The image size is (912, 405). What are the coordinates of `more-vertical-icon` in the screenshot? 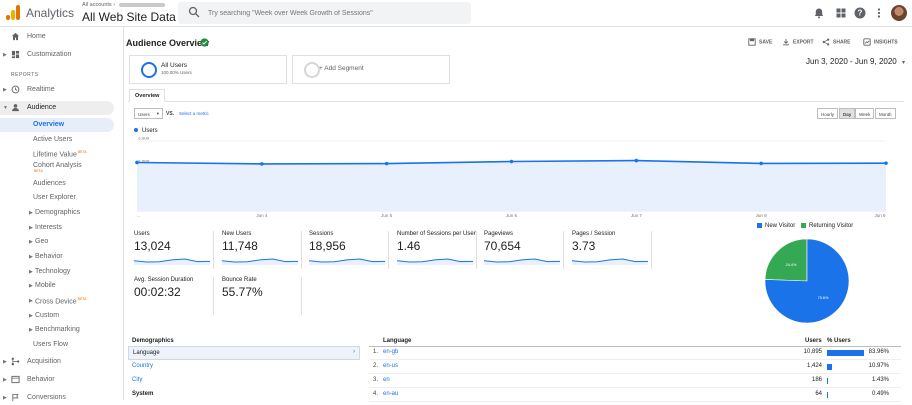 It's located at (879, 13).